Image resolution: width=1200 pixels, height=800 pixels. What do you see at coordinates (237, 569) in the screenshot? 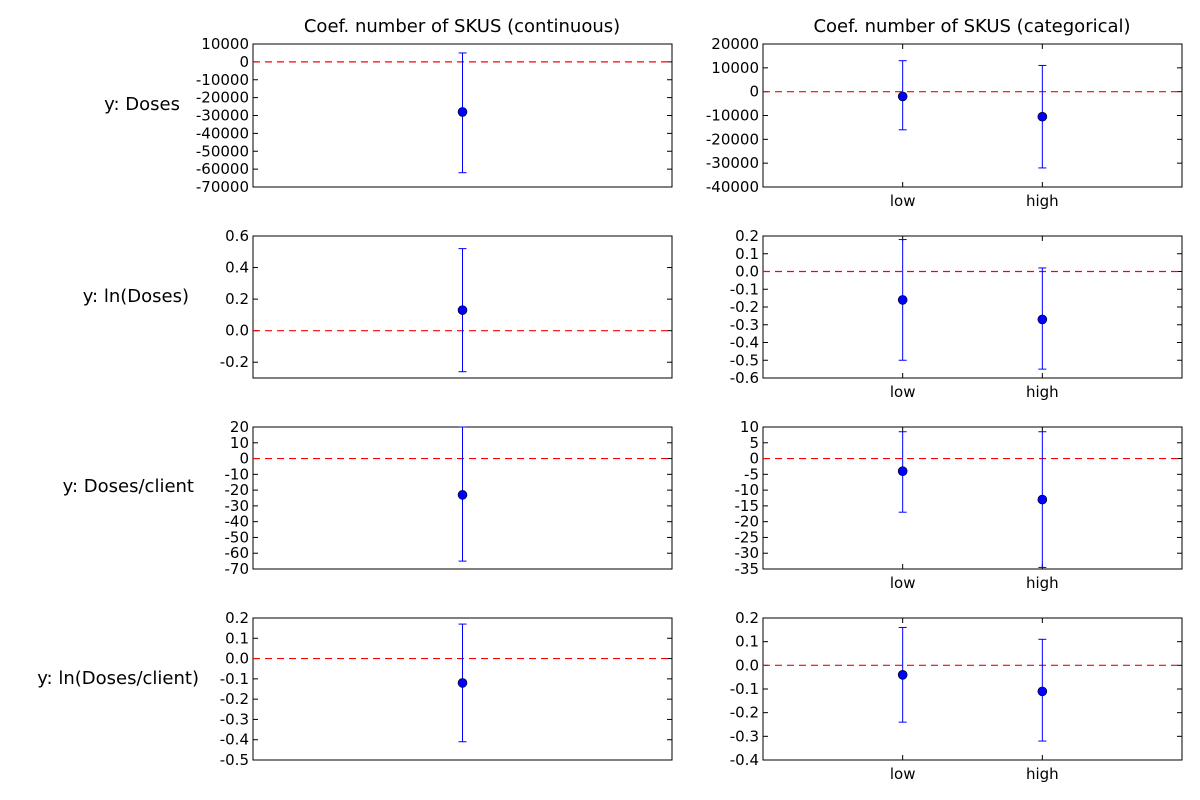
I see `y-tick-label: -70` at bounding box center [237, 569].